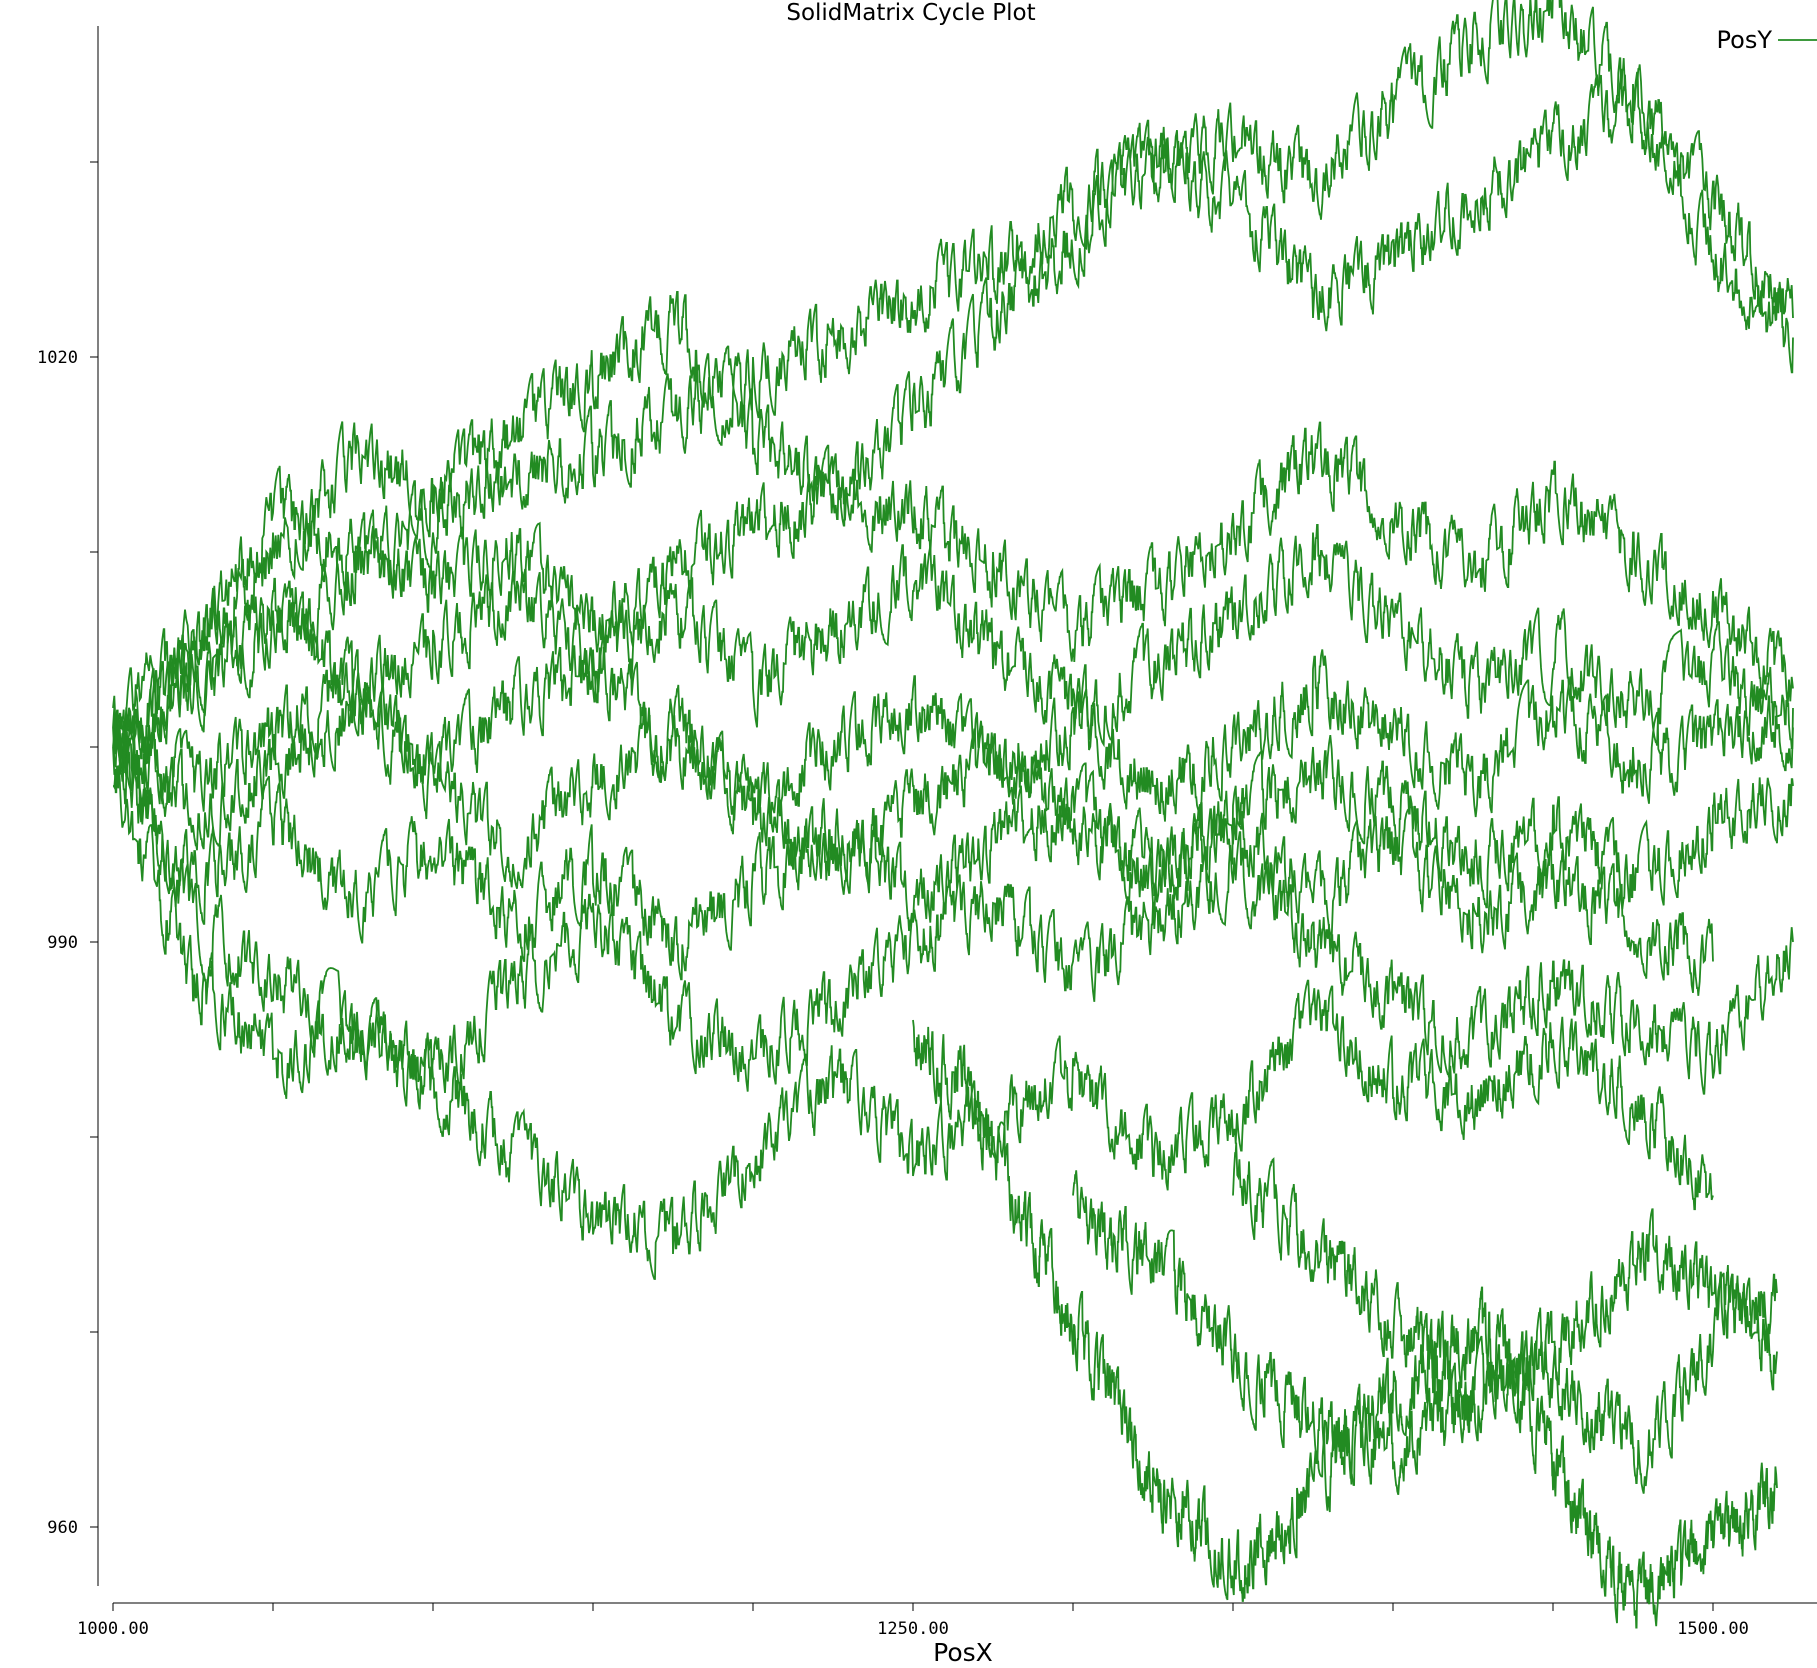 This screenshot has height=1668, width=1817. I want to click on y-tick-label: 960, so click(62, 1528).